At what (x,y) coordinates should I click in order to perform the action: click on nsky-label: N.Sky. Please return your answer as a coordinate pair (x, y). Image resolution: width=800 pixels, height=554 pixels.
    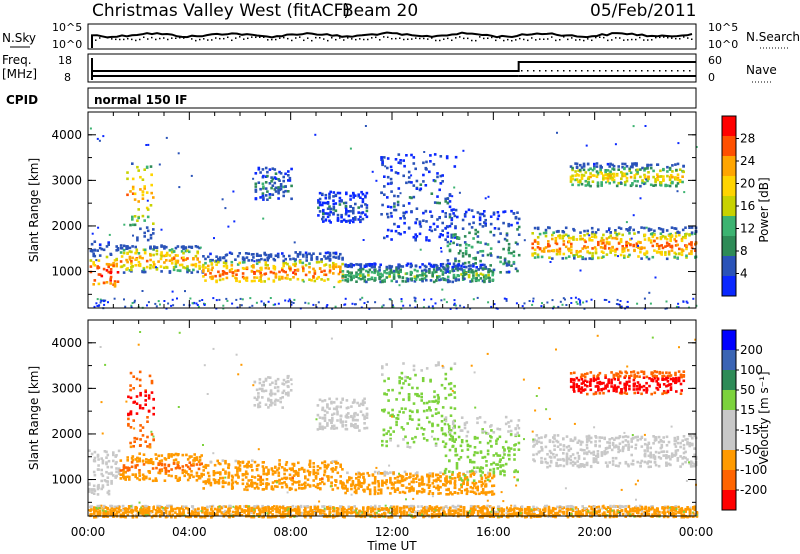
    Looking at the image, I should click on (19, 38).